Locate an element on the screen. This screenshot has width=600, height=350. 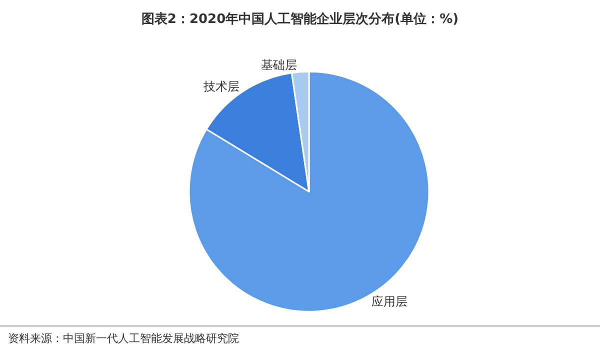
slice-label: 基础层 is located at coordinates (278, 65).